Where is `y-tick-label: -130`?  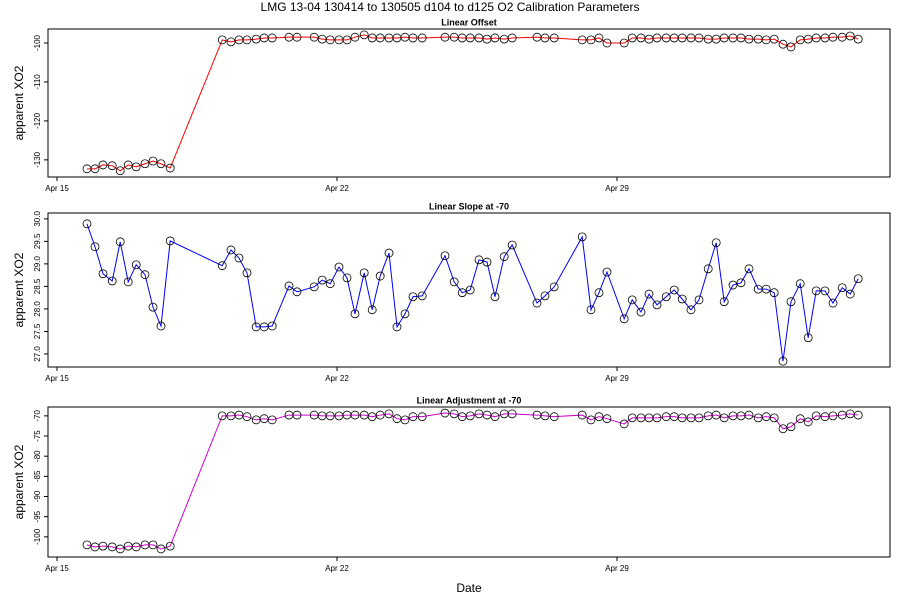
y-tick-label: -130 is located at coordinates (37, 159).